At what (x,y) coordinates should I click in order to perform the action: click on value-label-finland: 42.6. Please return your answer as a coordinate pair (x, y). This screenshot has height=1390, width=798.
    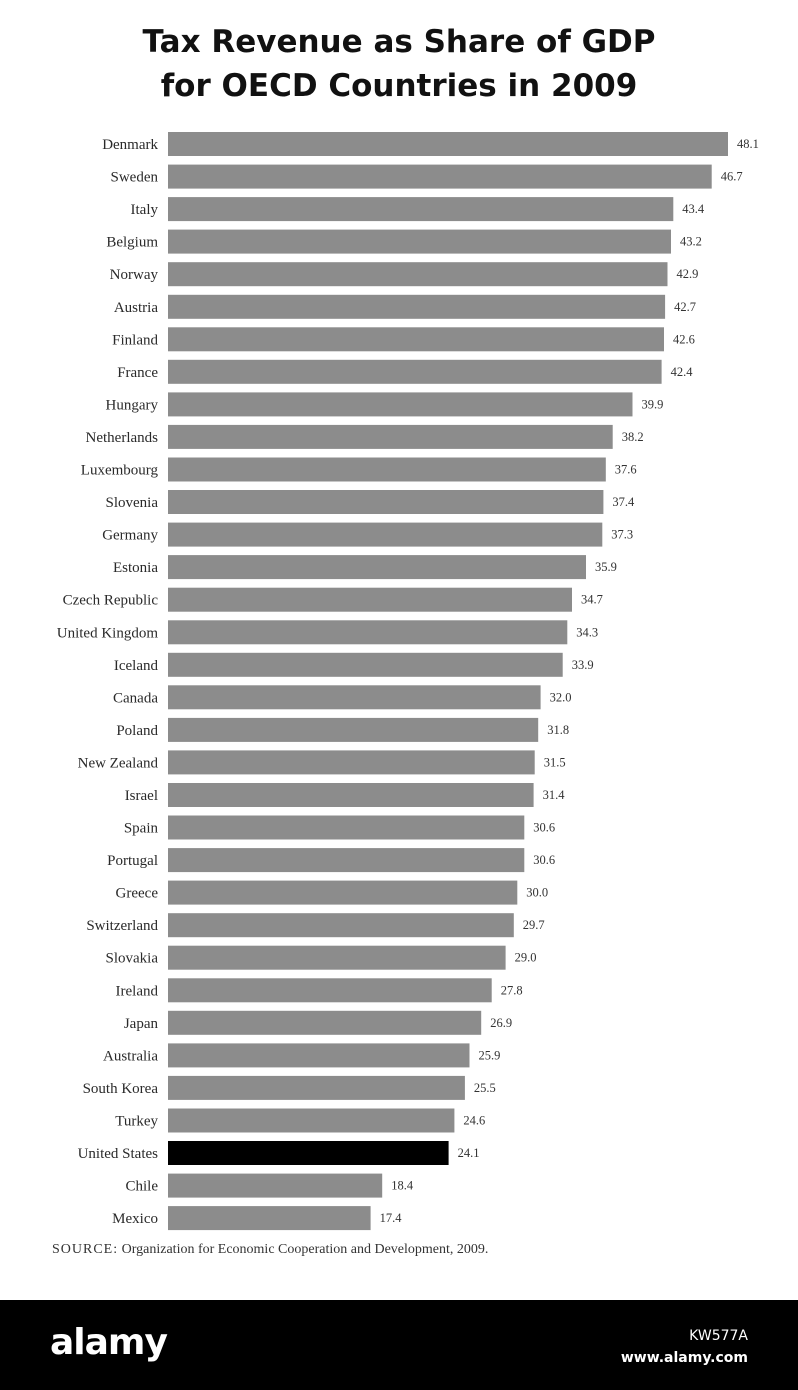
    Looking at the image, I should click on (684, 339).